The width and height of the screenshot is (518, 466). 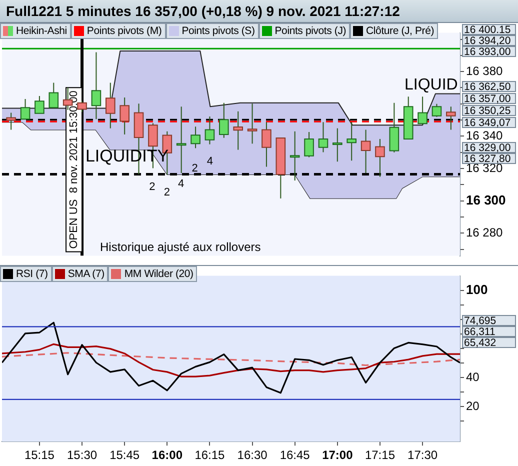 I want to click on legend-label: SMA (7), so click(x=86, y=274).